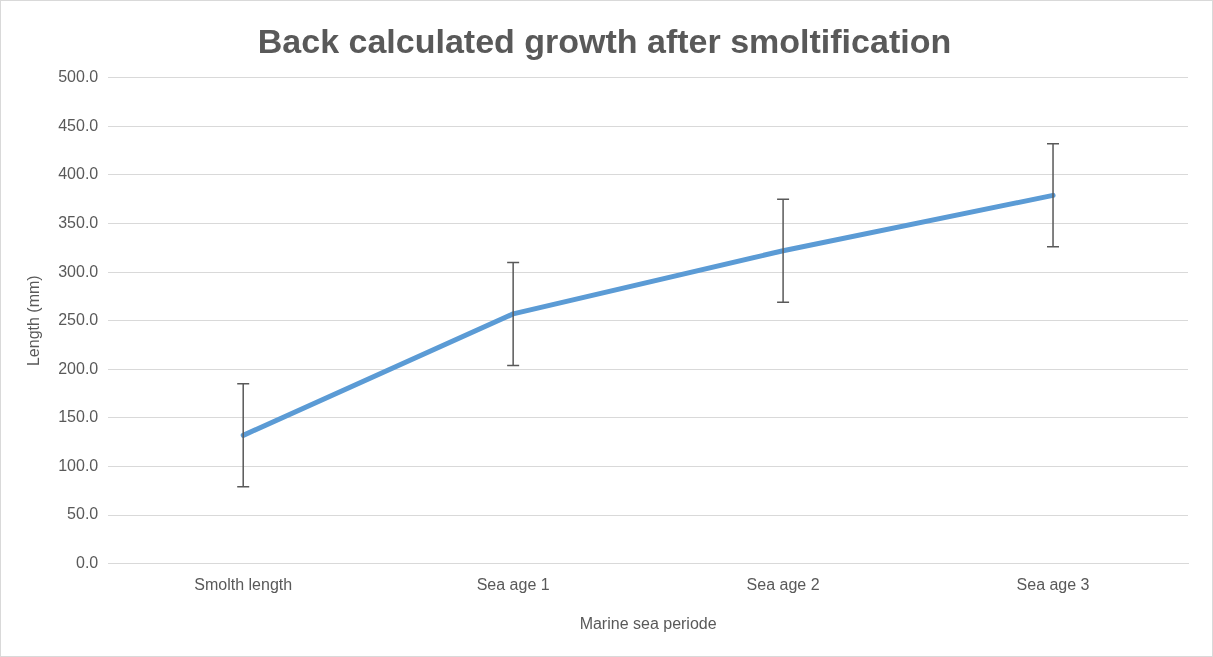 Image resolution: width=1213 pixels, height=657 pixels. What do you see at coordinates (78, 271) in the screenshot?
I see `y-tick-label: 300.0` at bounding box center [78, 271].